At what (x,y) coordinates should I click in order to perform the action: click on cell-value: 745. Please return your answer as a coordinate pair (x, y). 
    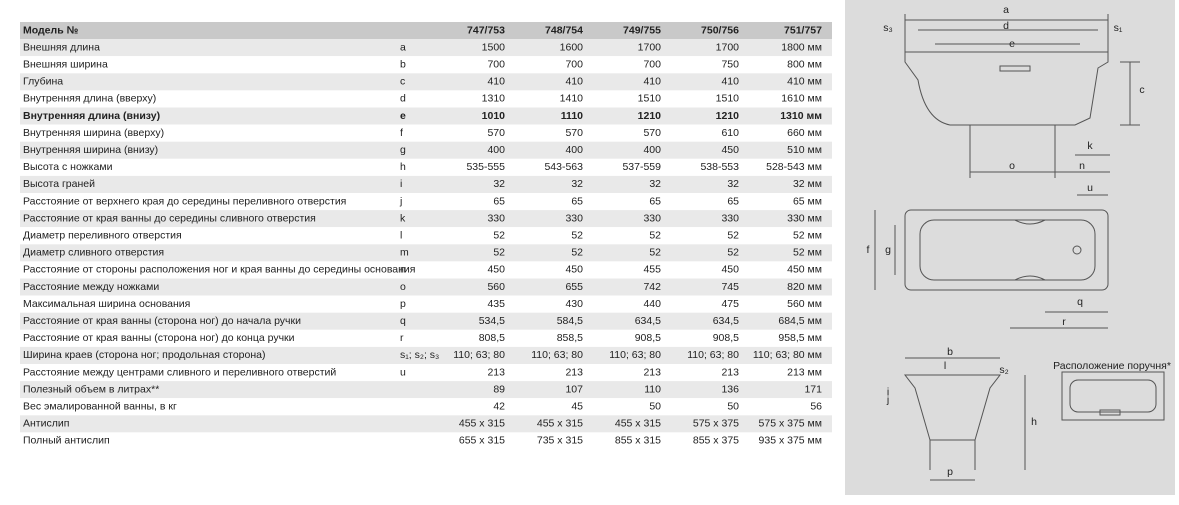
    Looking at the image, I should click on (730, 287).